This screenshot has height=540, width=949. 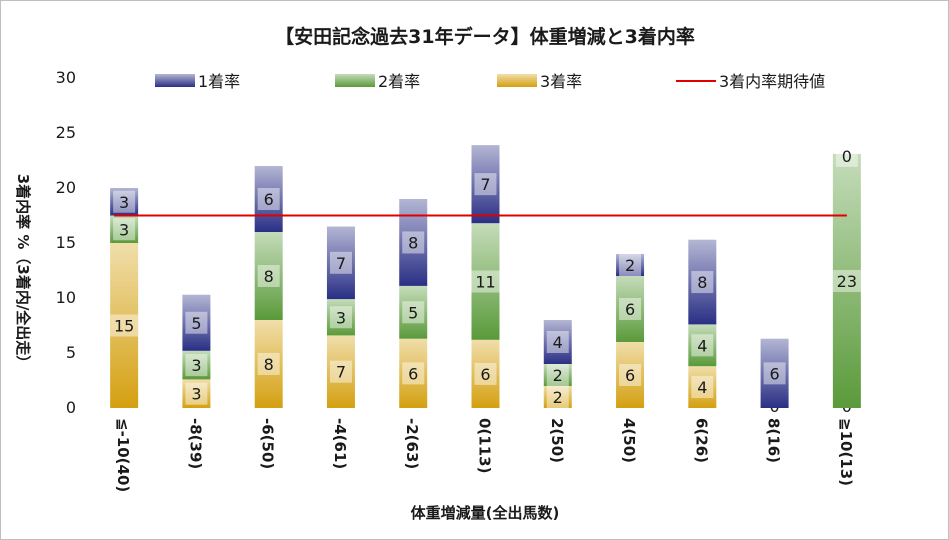 What do you see at coordinates (485, 36) in the screenshot?
I see `chart-title: 【安田記念過去31年データ】体重増減と3着内率` at bounding box center [485, 36].